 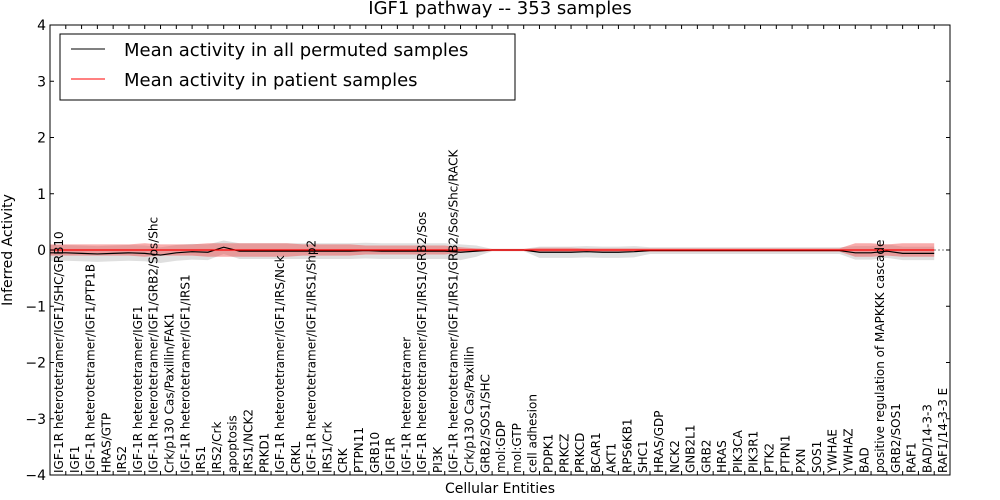 I want to click on x-tick-label: HRAS, so click(x=722, y=456).